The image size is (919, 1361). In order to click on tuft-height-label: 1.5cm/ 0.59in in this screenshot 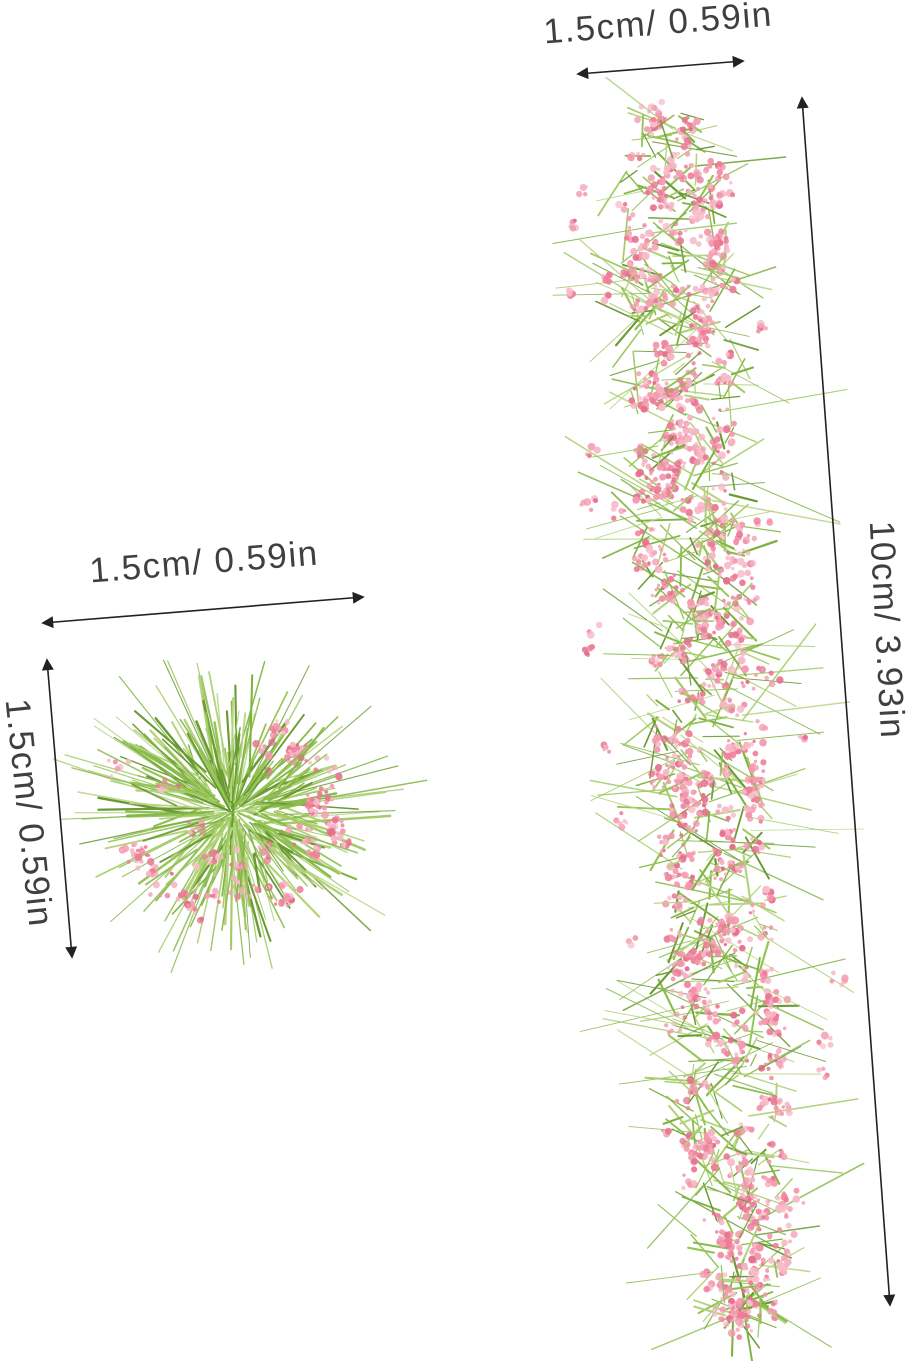, I will do `click(30, 813)`.